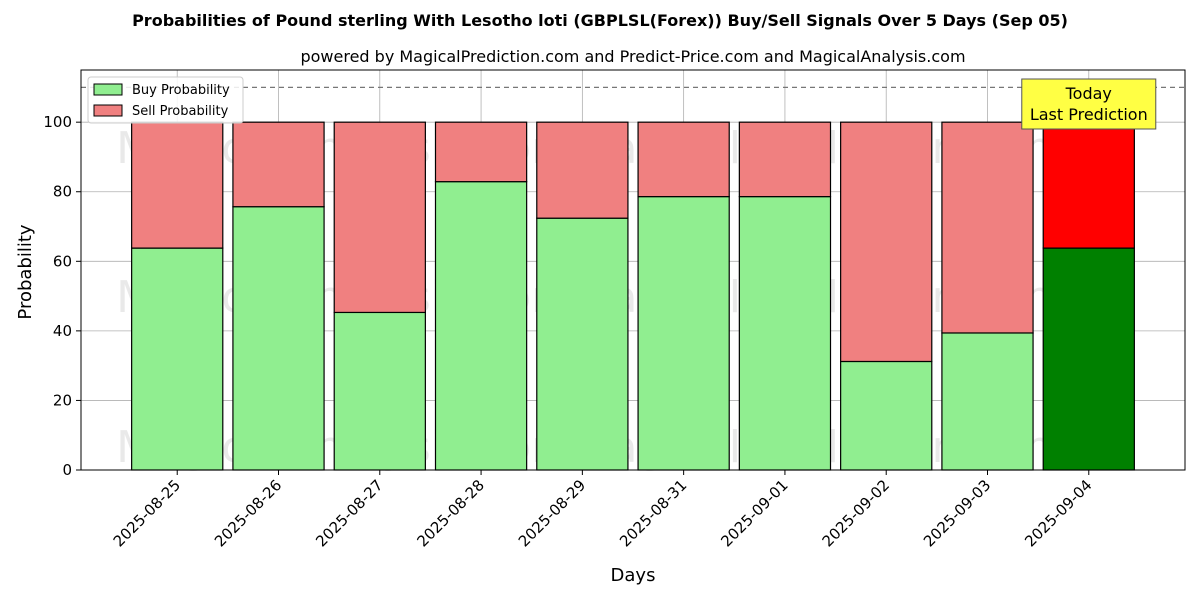  Describe the element at coordinates (147, 513) in the screenshot. I see `x-tick-label: 2025-08-25` at that location.